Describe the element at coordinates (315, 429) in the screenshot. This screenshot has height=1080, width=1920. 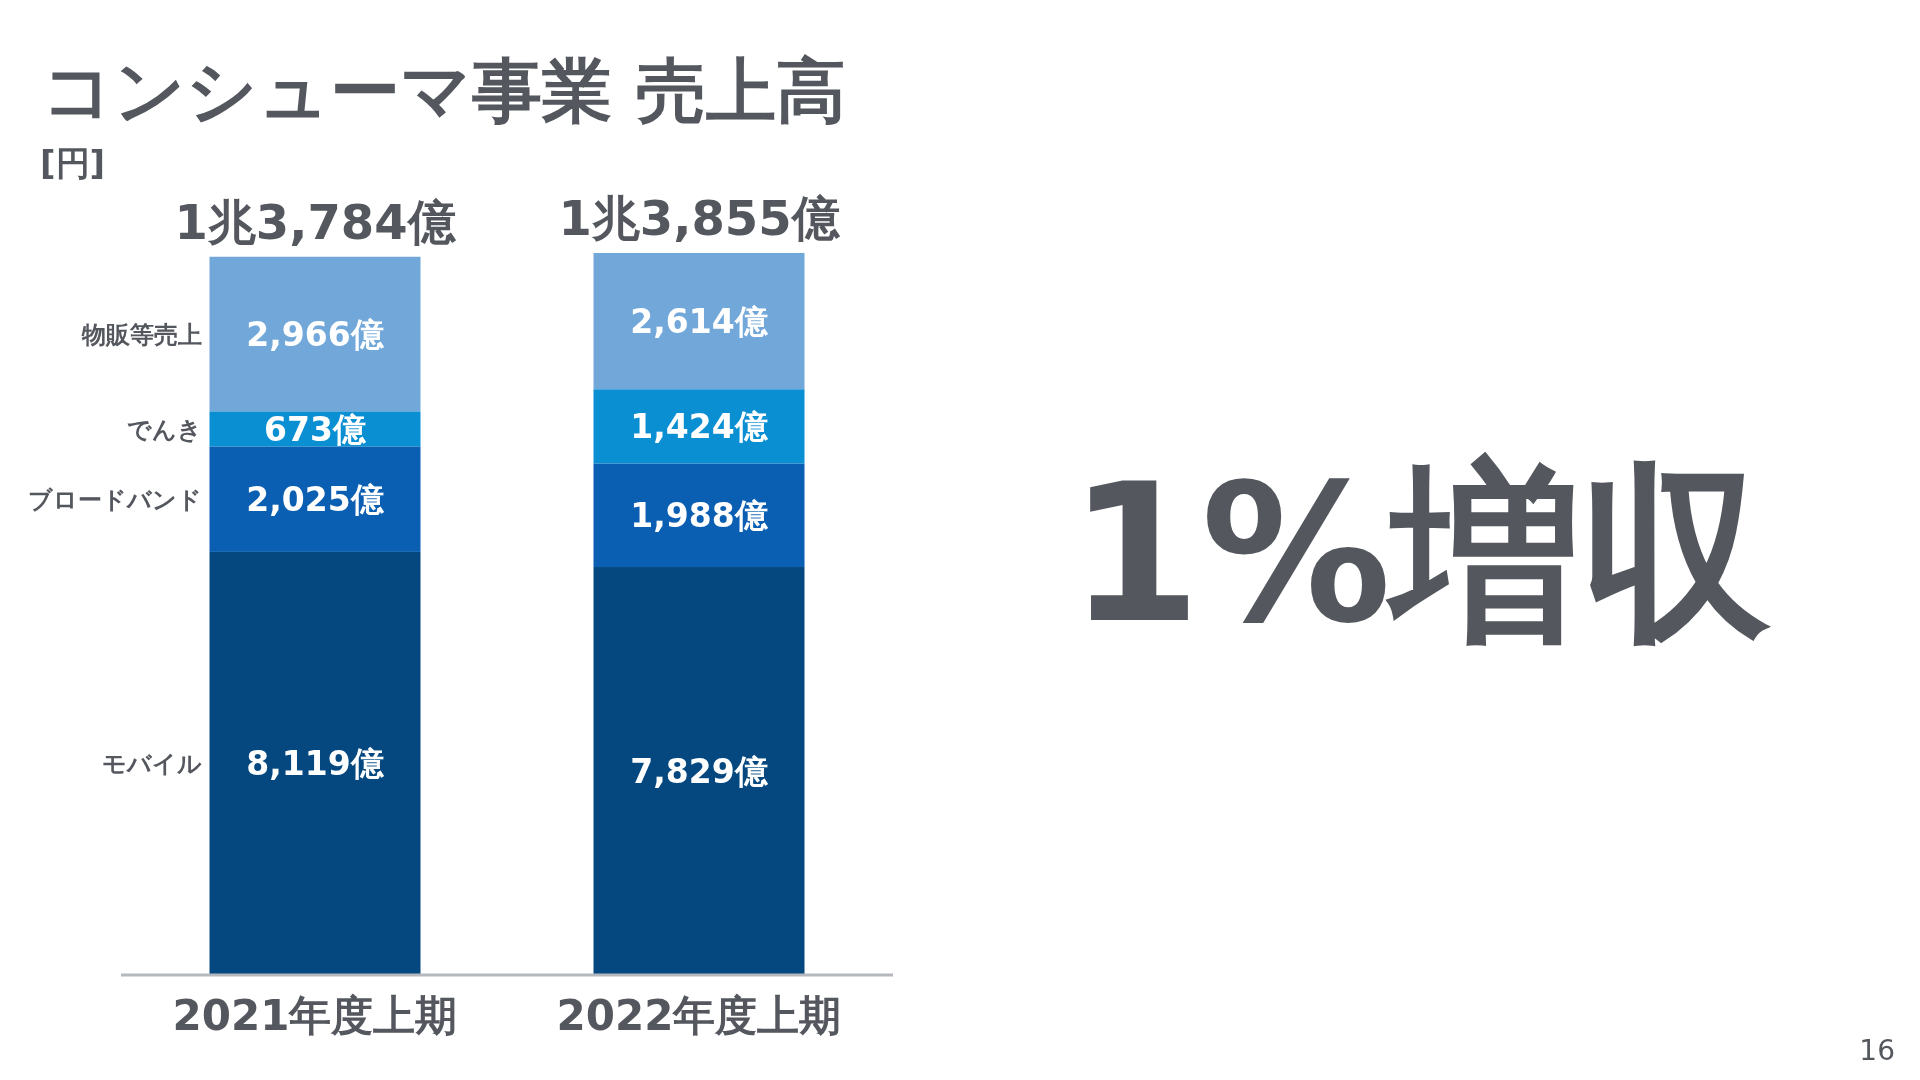
I see `data-label: 673億` at that location.